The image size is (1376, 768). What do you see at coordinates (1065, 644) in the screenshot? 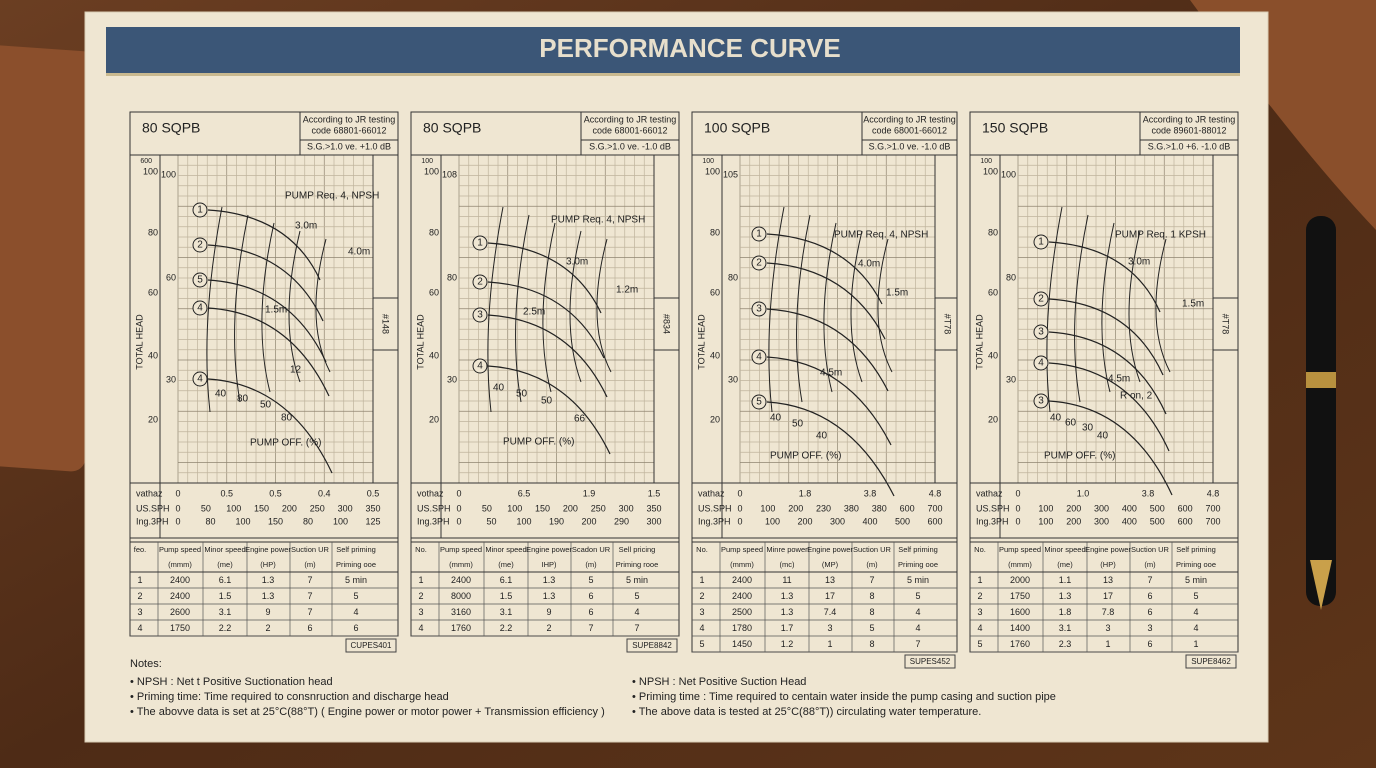
I see `table-cell: 2.3` at bounding box center [1065, 644].